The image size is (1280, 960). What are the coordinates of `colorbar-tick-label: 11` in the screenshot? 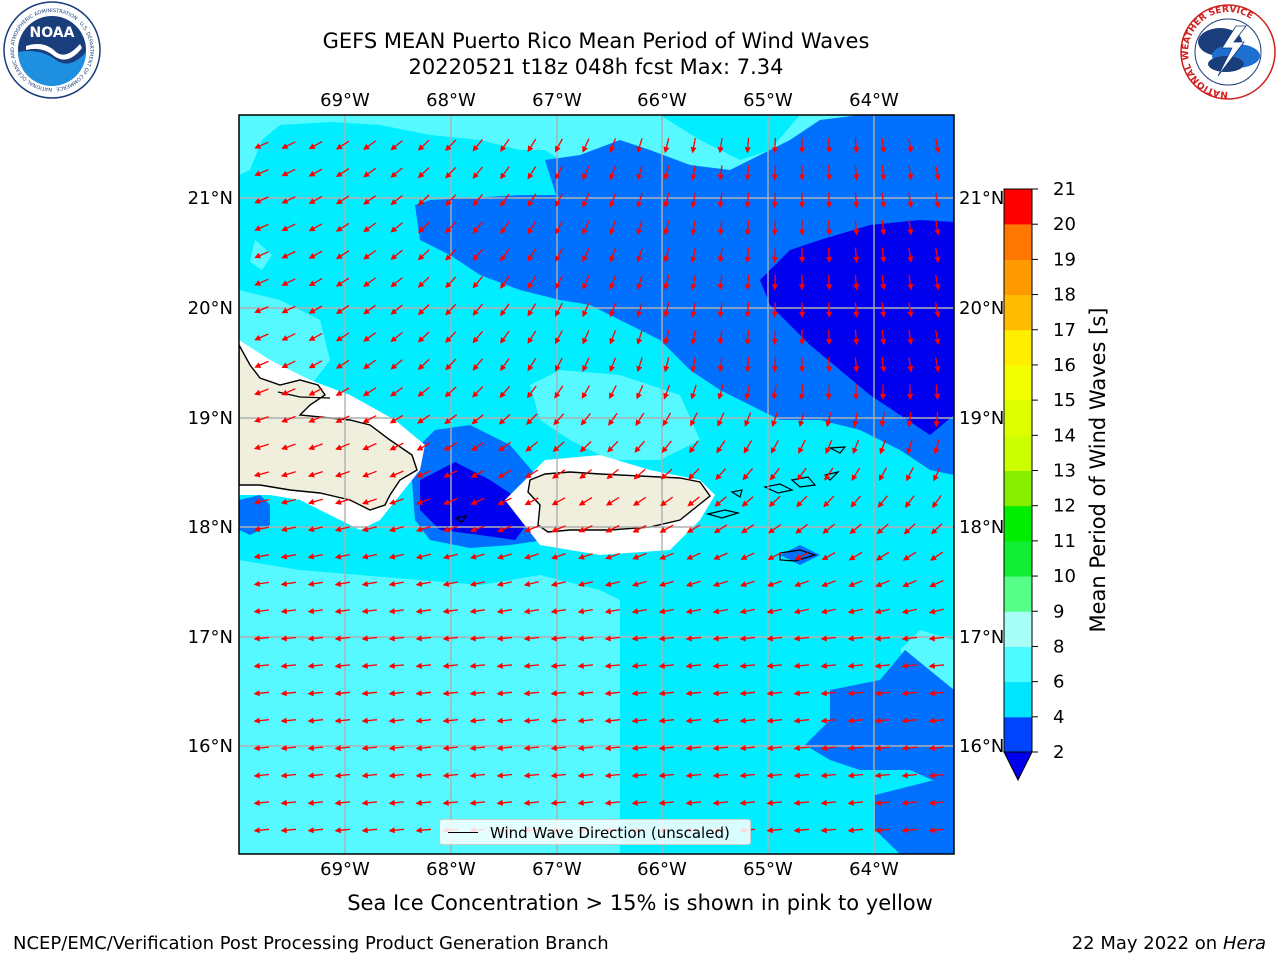 It's located at (1064, 541).